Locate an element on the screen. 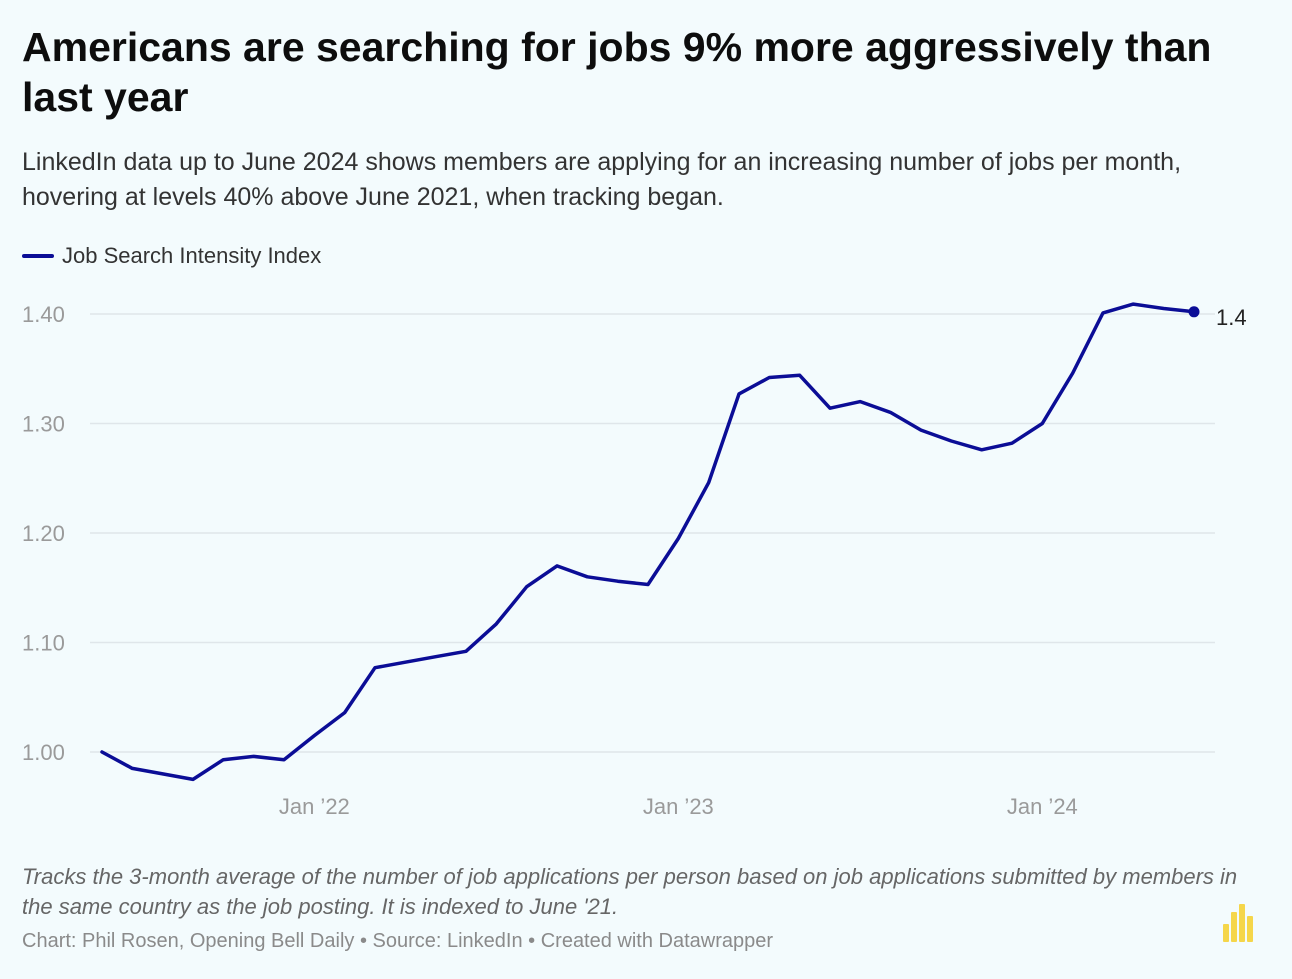 The image size is (1292, 979). x-tick-label: Jan ’24 is located at coordinates (1042, 806).